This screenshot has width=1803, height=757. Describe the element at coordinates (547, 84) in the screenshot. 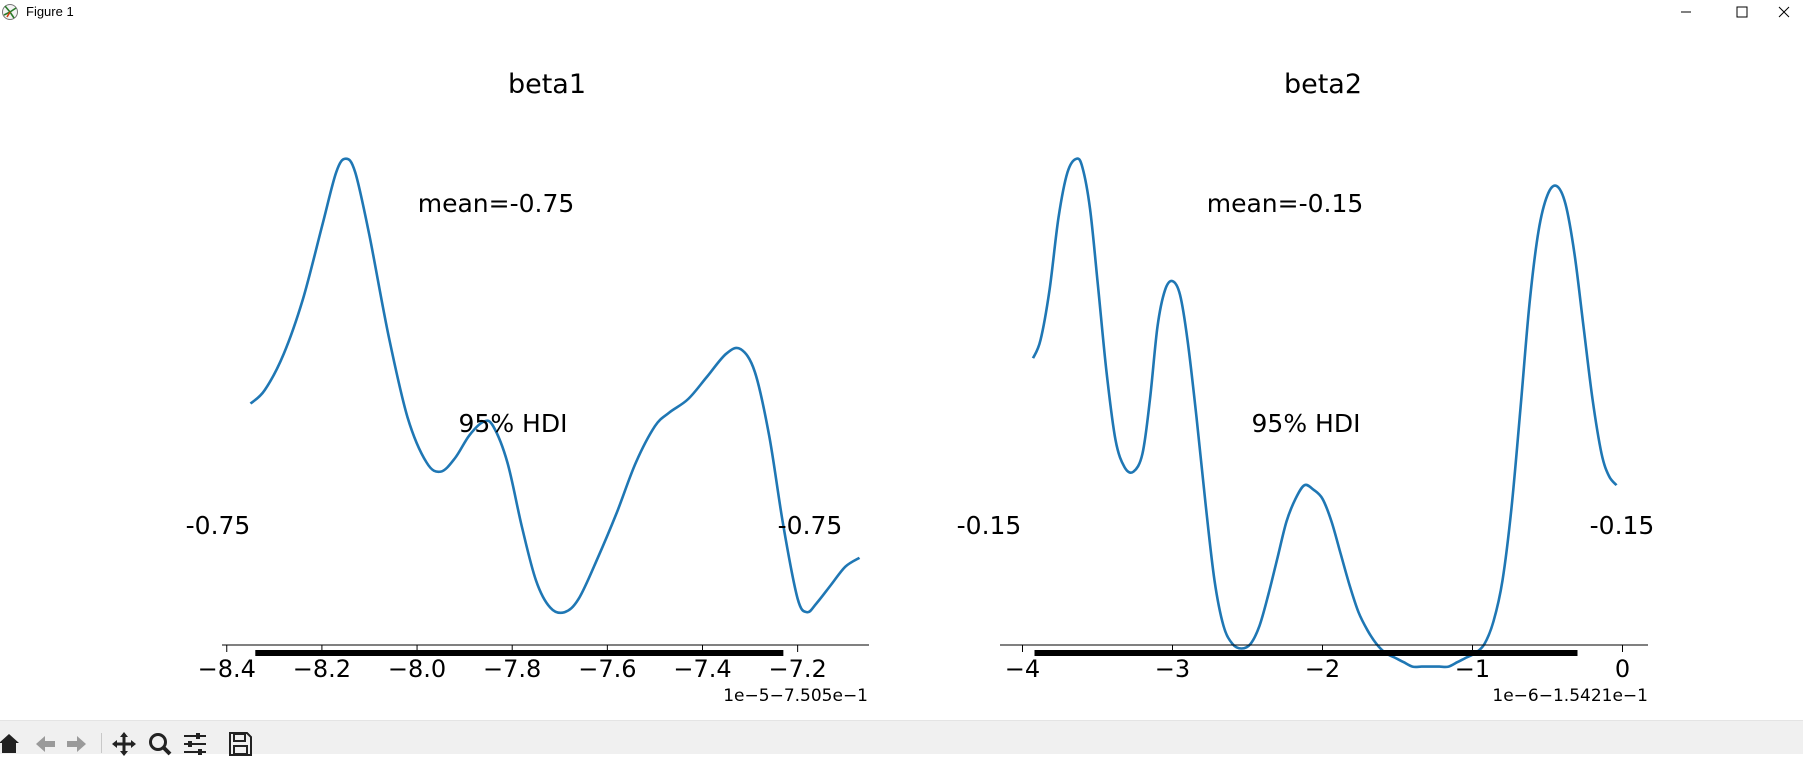

I see `subplot-title: beta1` at that location.